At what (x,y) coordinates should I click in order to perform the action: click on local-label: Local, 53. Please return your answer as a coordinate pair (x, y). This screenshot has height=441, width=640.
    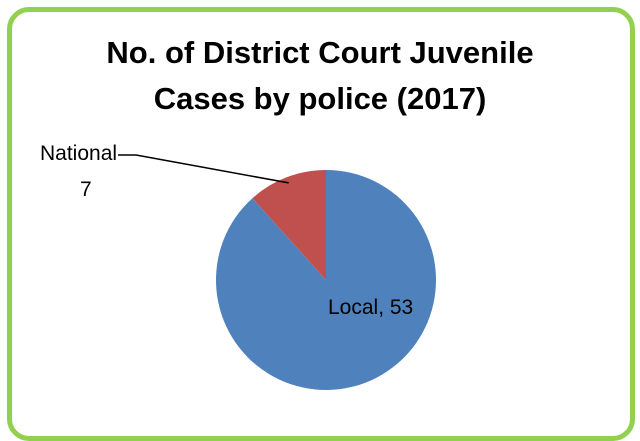
    Looking at the image, I should click on (370, 307).